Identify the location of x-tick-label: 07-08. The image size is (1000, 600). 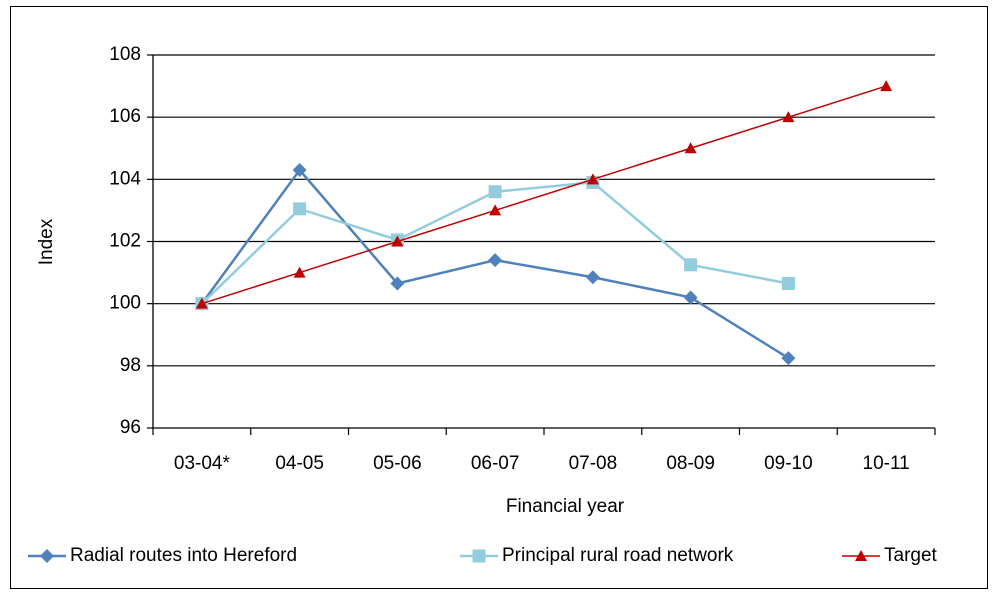
(593, 463).